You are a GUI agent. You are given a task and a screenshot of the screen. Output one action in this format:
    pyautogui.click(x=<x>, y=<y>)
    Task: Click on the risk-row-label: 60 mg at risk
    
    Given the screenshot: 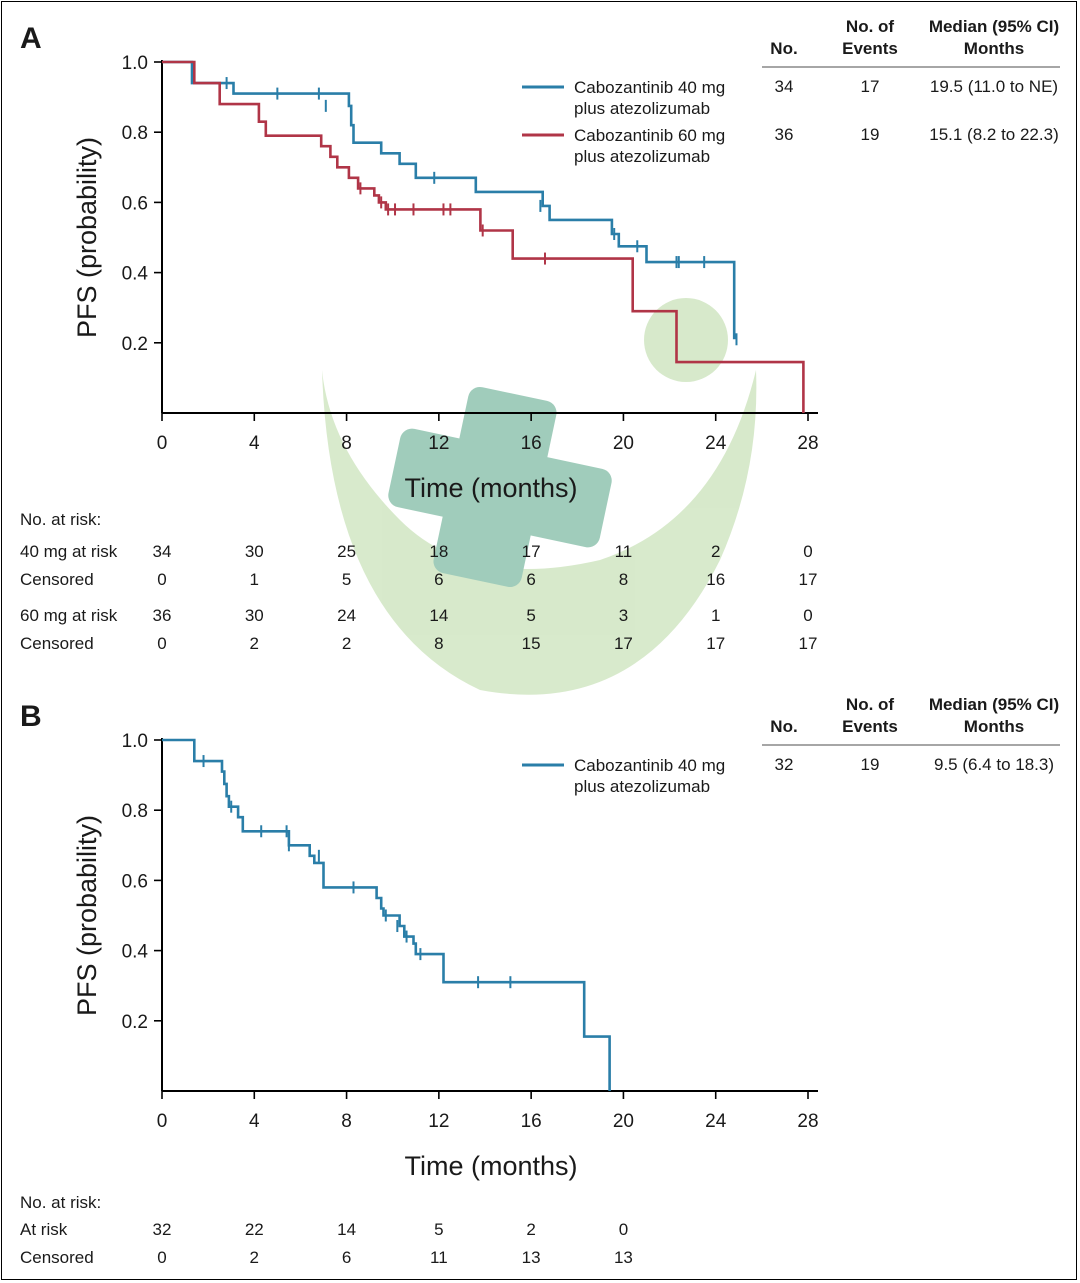 What is the action you would take?
    pyautogui.click(x=69, y=615)
    